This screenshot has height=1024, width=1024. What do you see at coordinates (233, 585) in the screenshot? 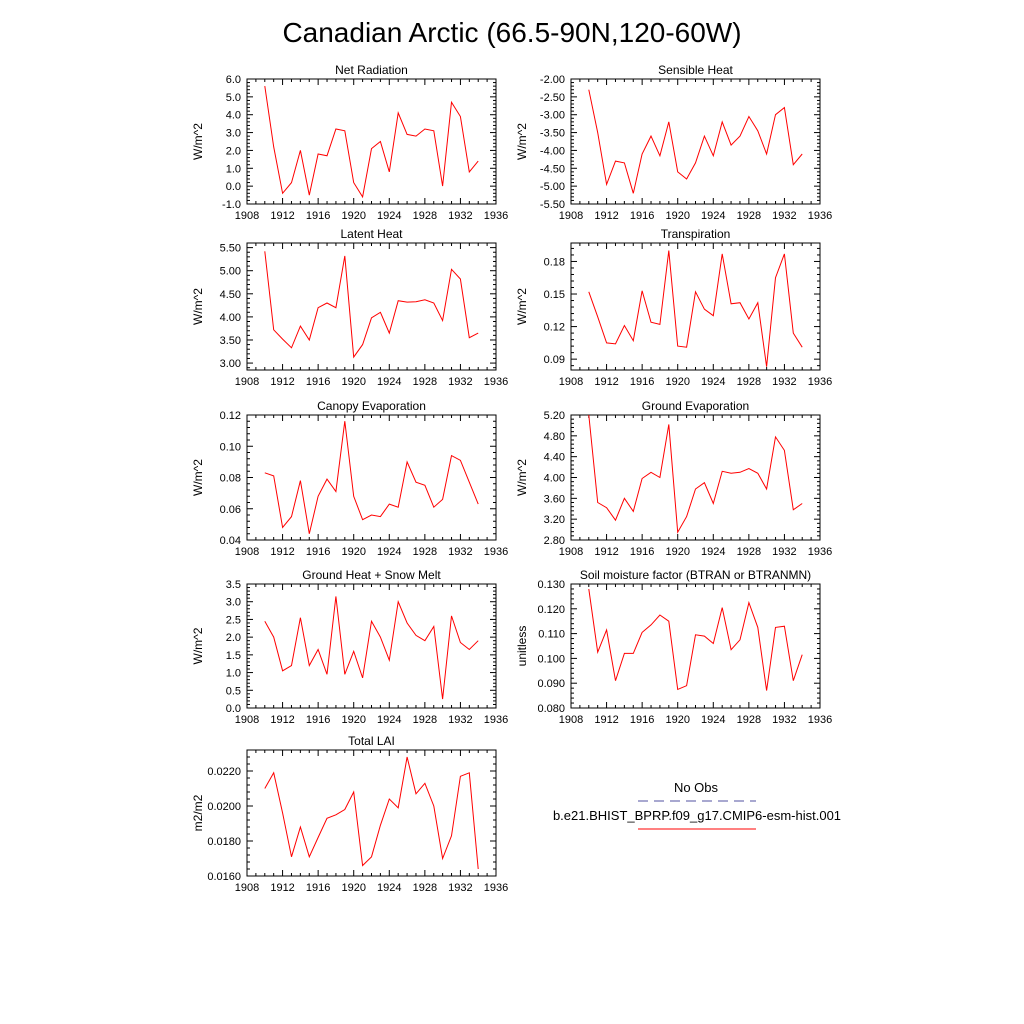
I see `y-tick-label: 3.5` at bounding box center [233, 585].